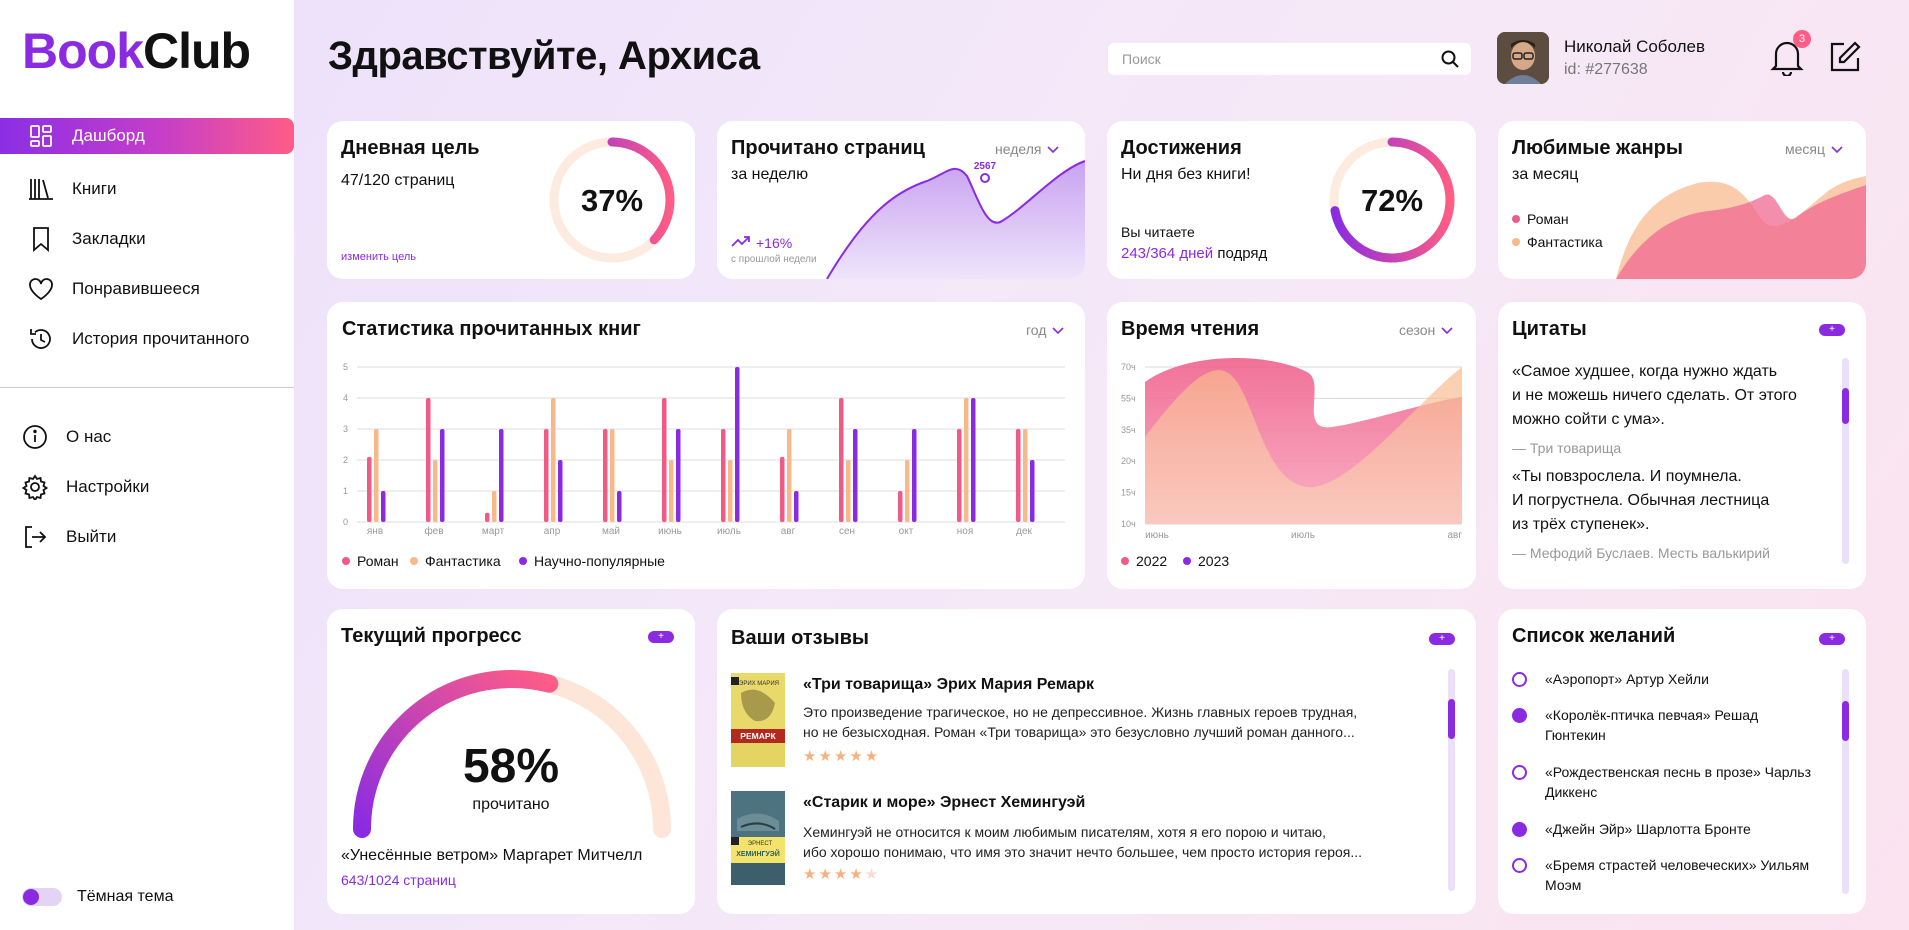  Describe the element at coordinates (1645, 371) in the screenshot. I see `quote-line: «Самое худшее, когда нужно ждать` at that location.